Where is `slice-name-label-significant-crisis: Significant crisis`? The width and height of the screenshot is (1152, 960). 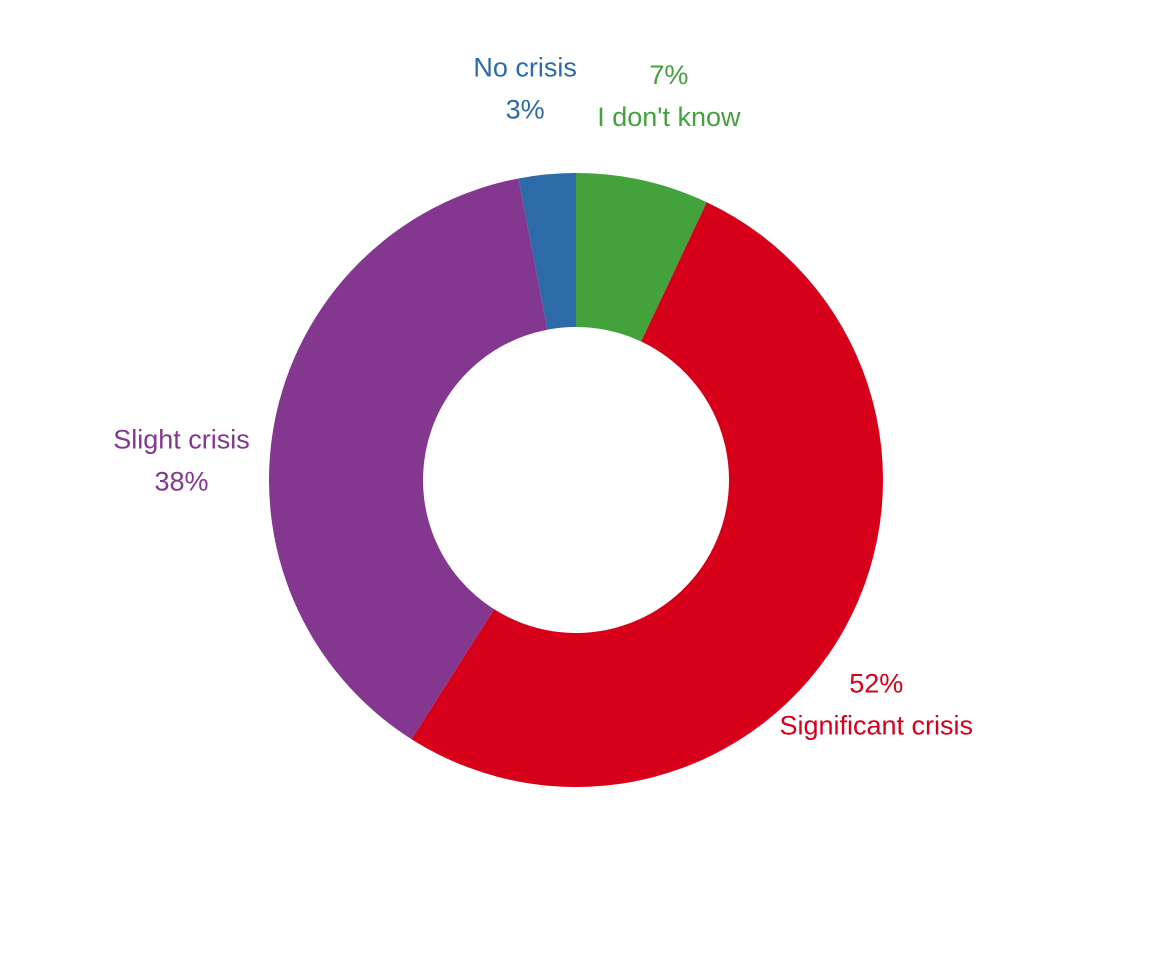
slice-name-label-significant-crisis: Significant crisis is located at coordinates (876, 726).